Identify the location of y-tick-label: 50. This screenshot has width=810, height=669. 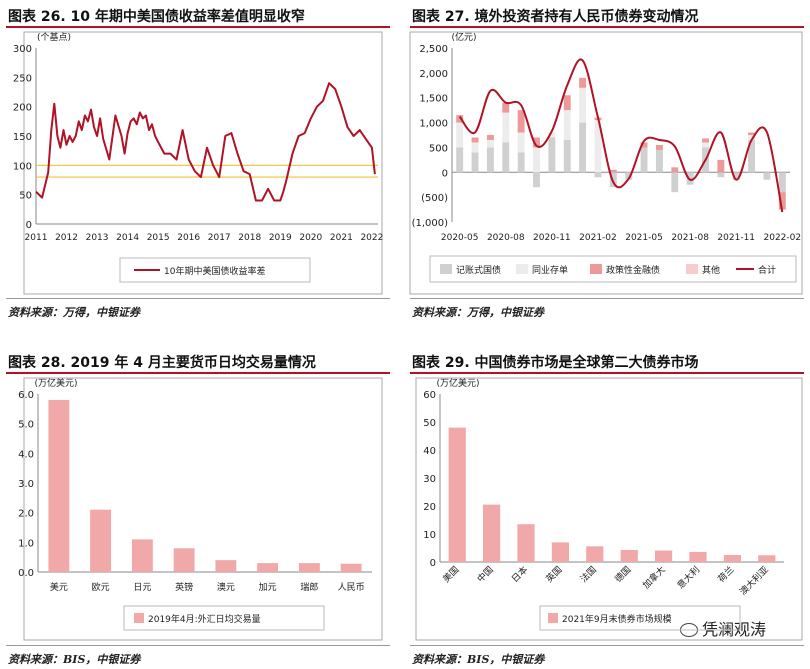
(429, 423).